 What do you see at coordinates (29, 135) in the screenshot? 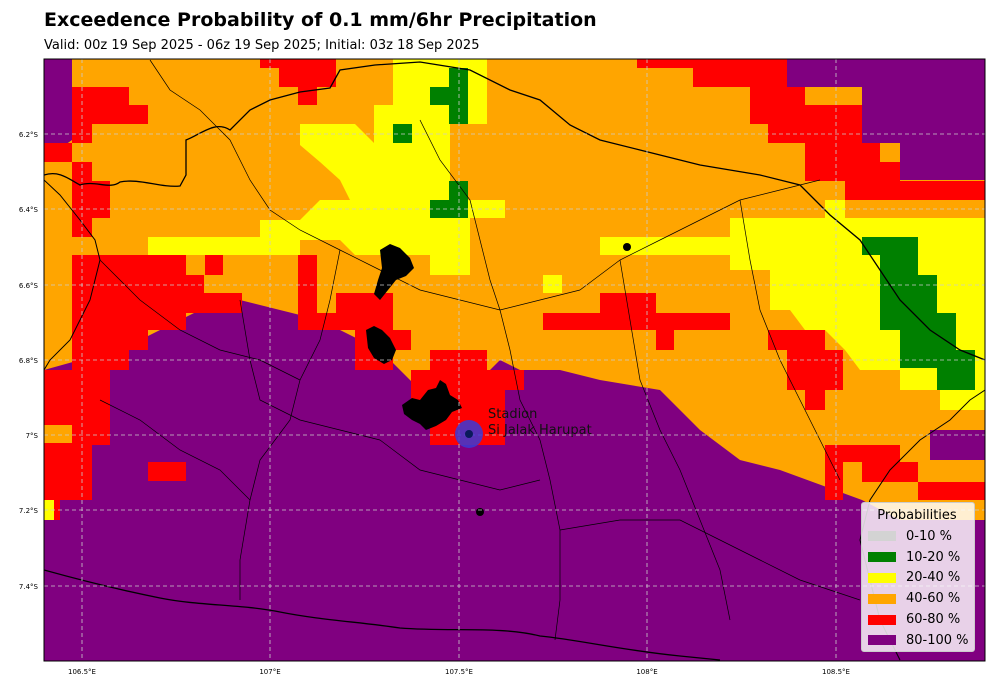
I see `y-tick-label: 6.2°S` at bounding box center [29, 135].